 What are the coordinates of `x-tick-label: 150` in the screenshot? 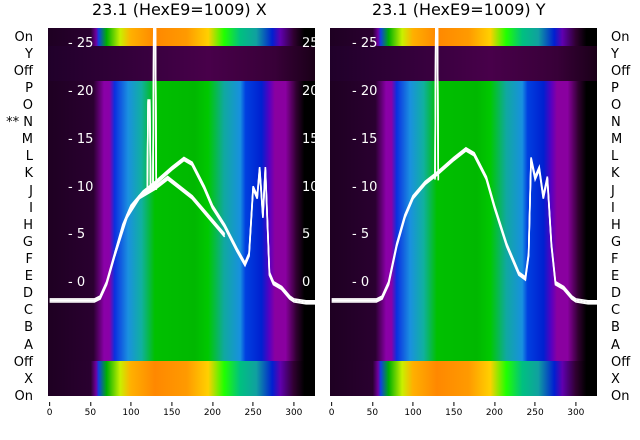 It's located at (171, 410).